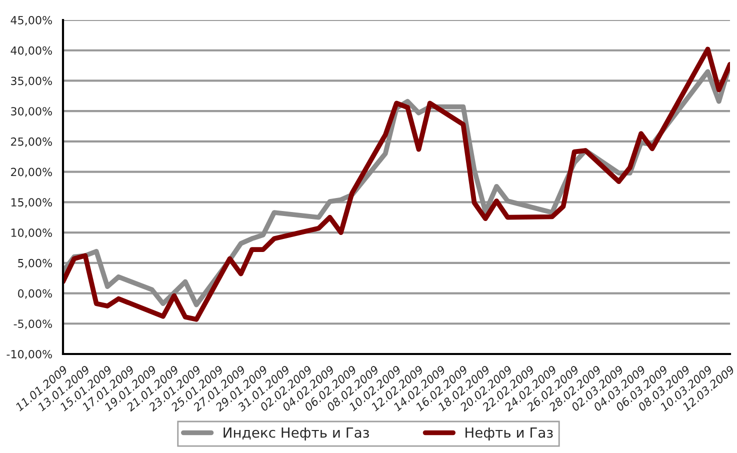  What do you see at coordinates (31, 203) in the screenshot?
I see `y-tick-label: 15,00%` at bounding box center [31, 203].